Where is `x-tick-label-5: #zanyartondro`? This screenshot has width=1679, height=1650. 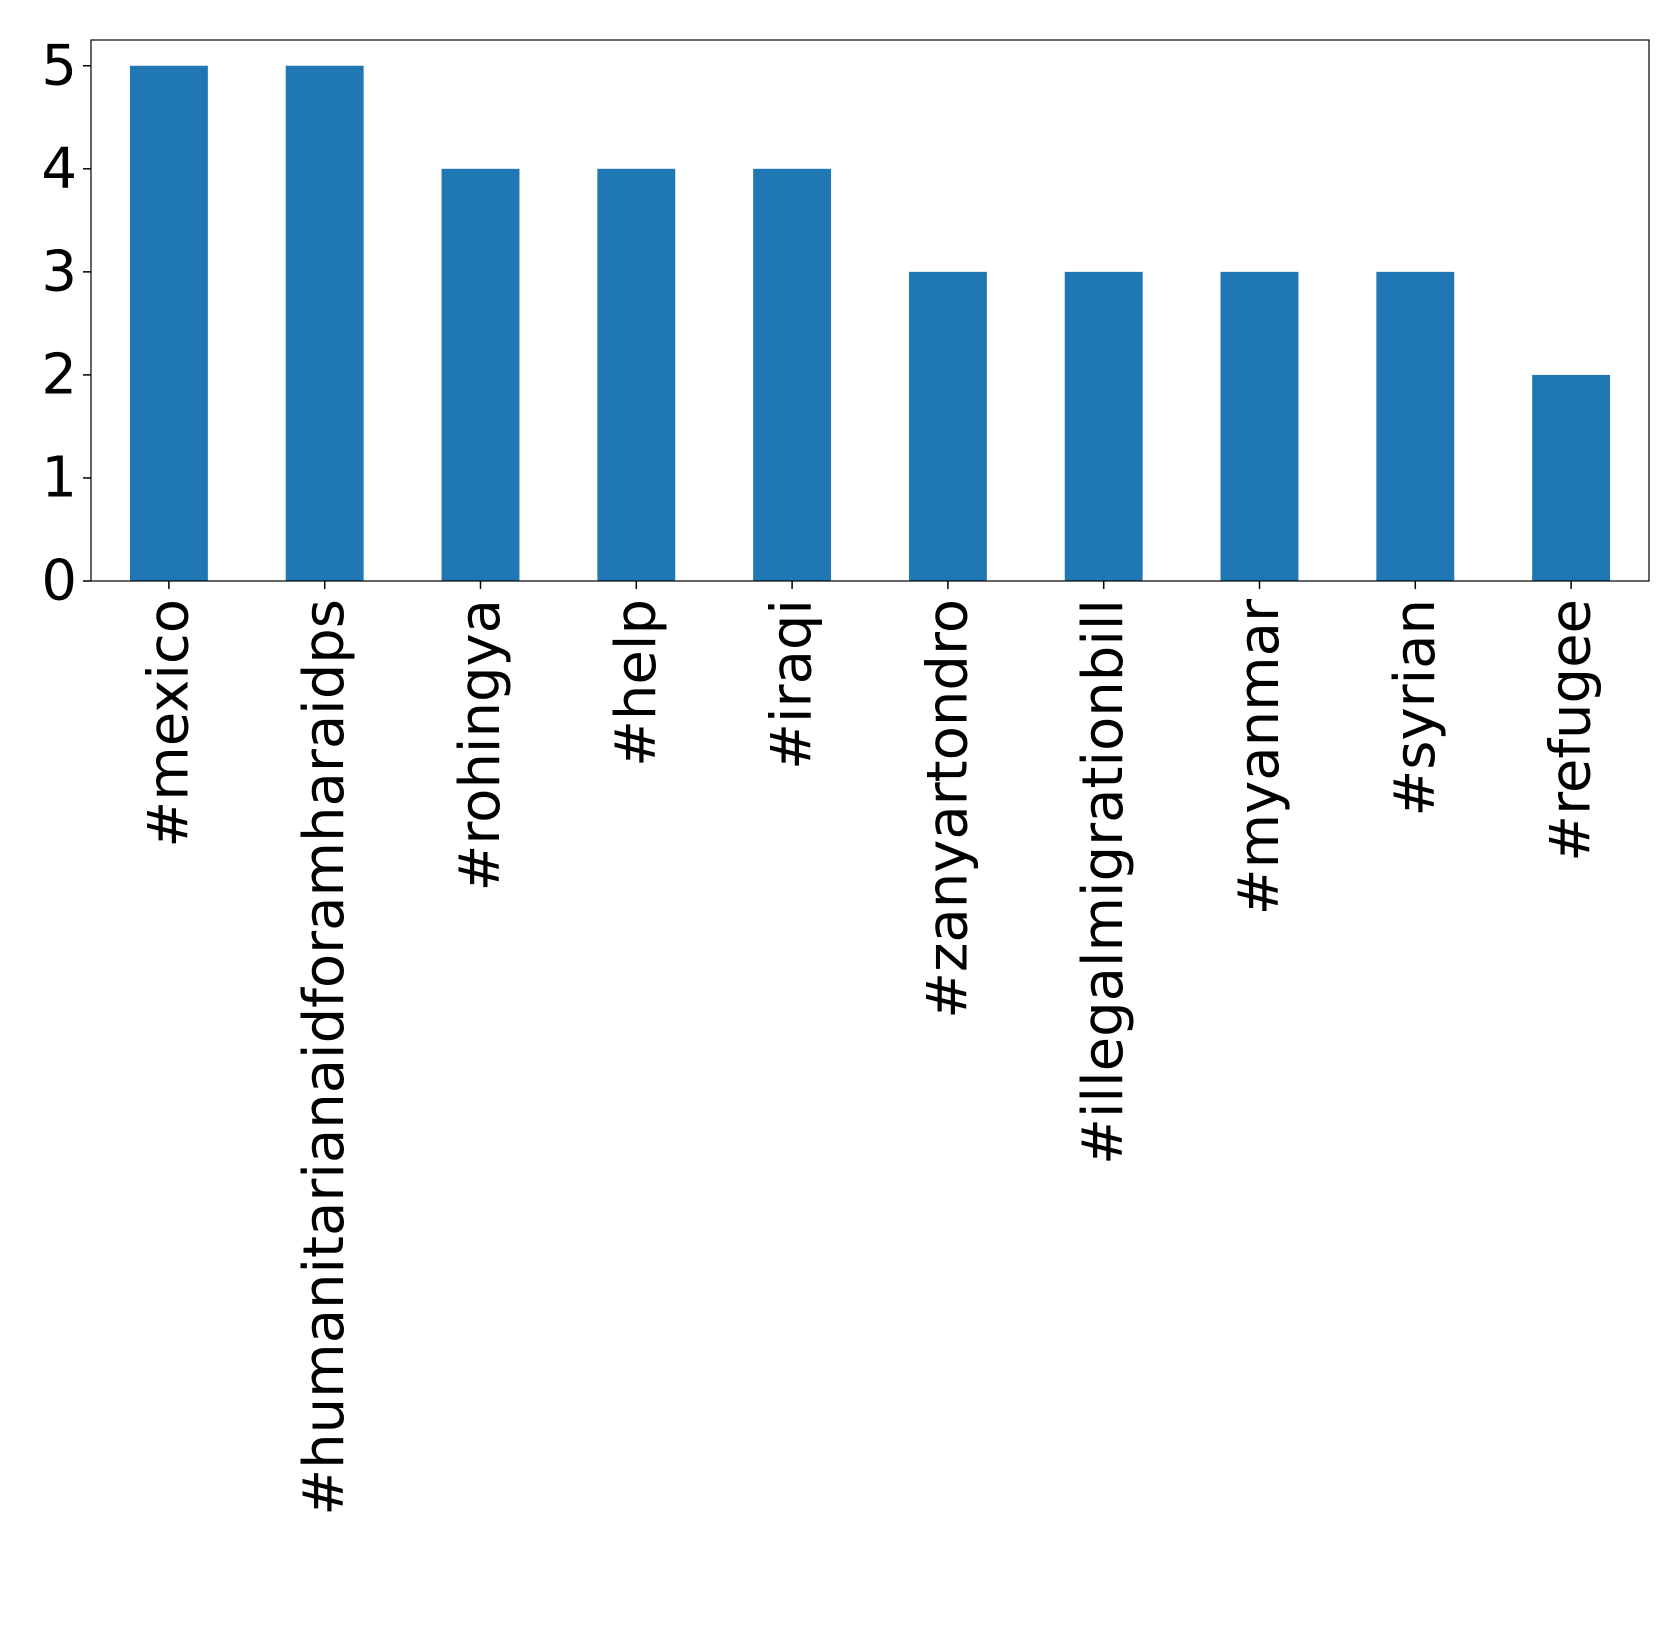
x-tick-label-5: #zanyartondro is located at coordinates (947, 809).